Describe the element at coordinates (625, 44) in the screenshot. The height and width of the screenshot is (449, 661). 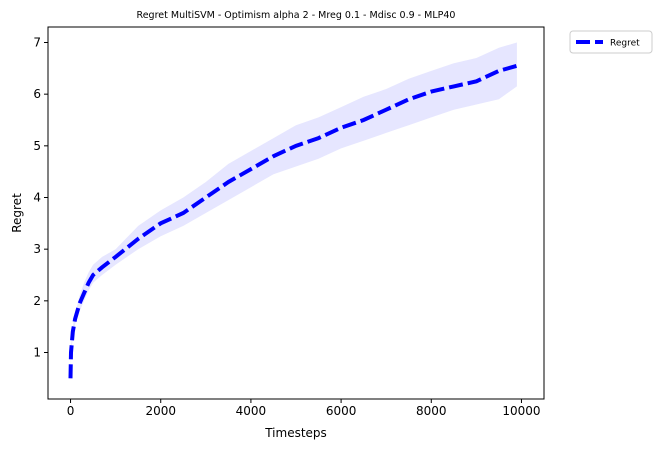
I see `legend-label-regret: Regret` at that location.